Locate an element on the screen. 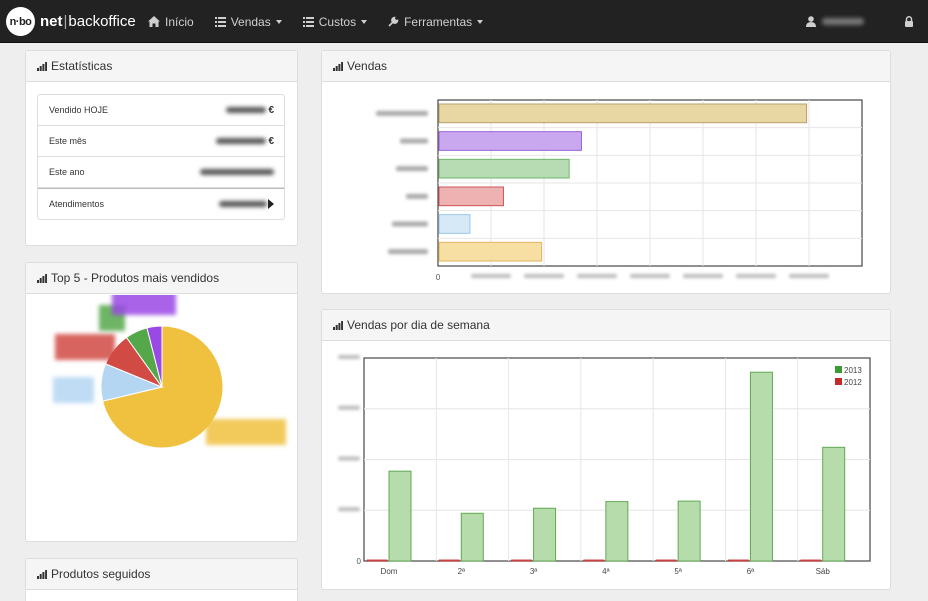 This screenshot has width=928, height=601. stats-panel-heading: Estatísticas is located at coordinates (161, 66).